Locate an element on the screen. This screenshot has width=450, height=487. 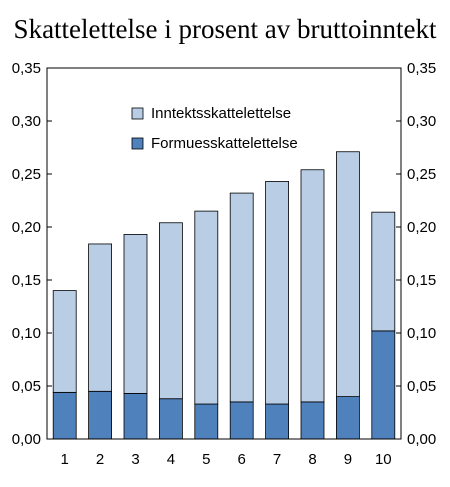
x-tick-label: 10 is located at coordinates (383, 459).